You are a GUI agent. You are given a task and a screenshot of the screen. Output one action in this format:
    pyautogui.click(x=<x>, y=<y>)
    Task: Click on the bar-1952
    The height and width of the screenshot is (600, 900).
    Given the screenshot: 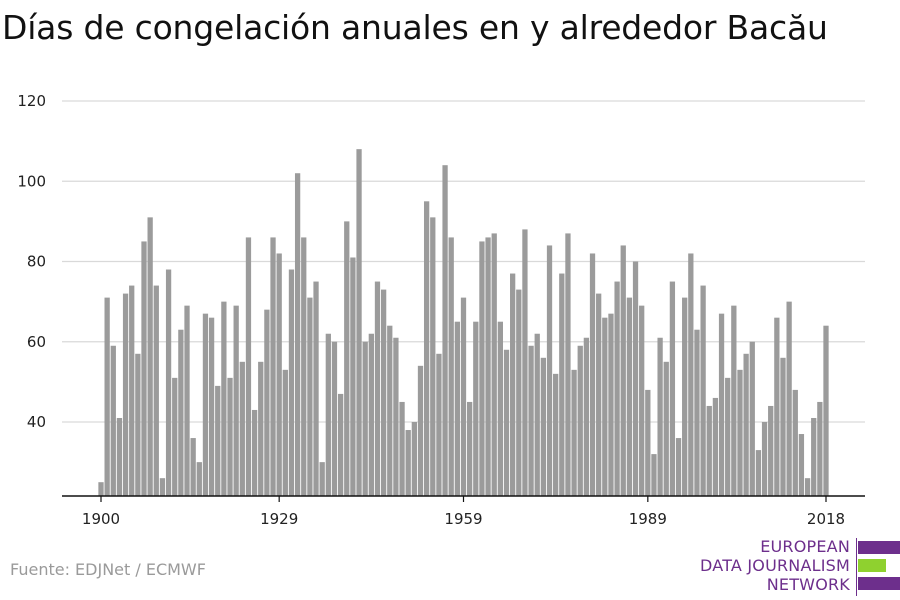 What is the action you would take?
    pyautogui.click(x=420, y=430)
    